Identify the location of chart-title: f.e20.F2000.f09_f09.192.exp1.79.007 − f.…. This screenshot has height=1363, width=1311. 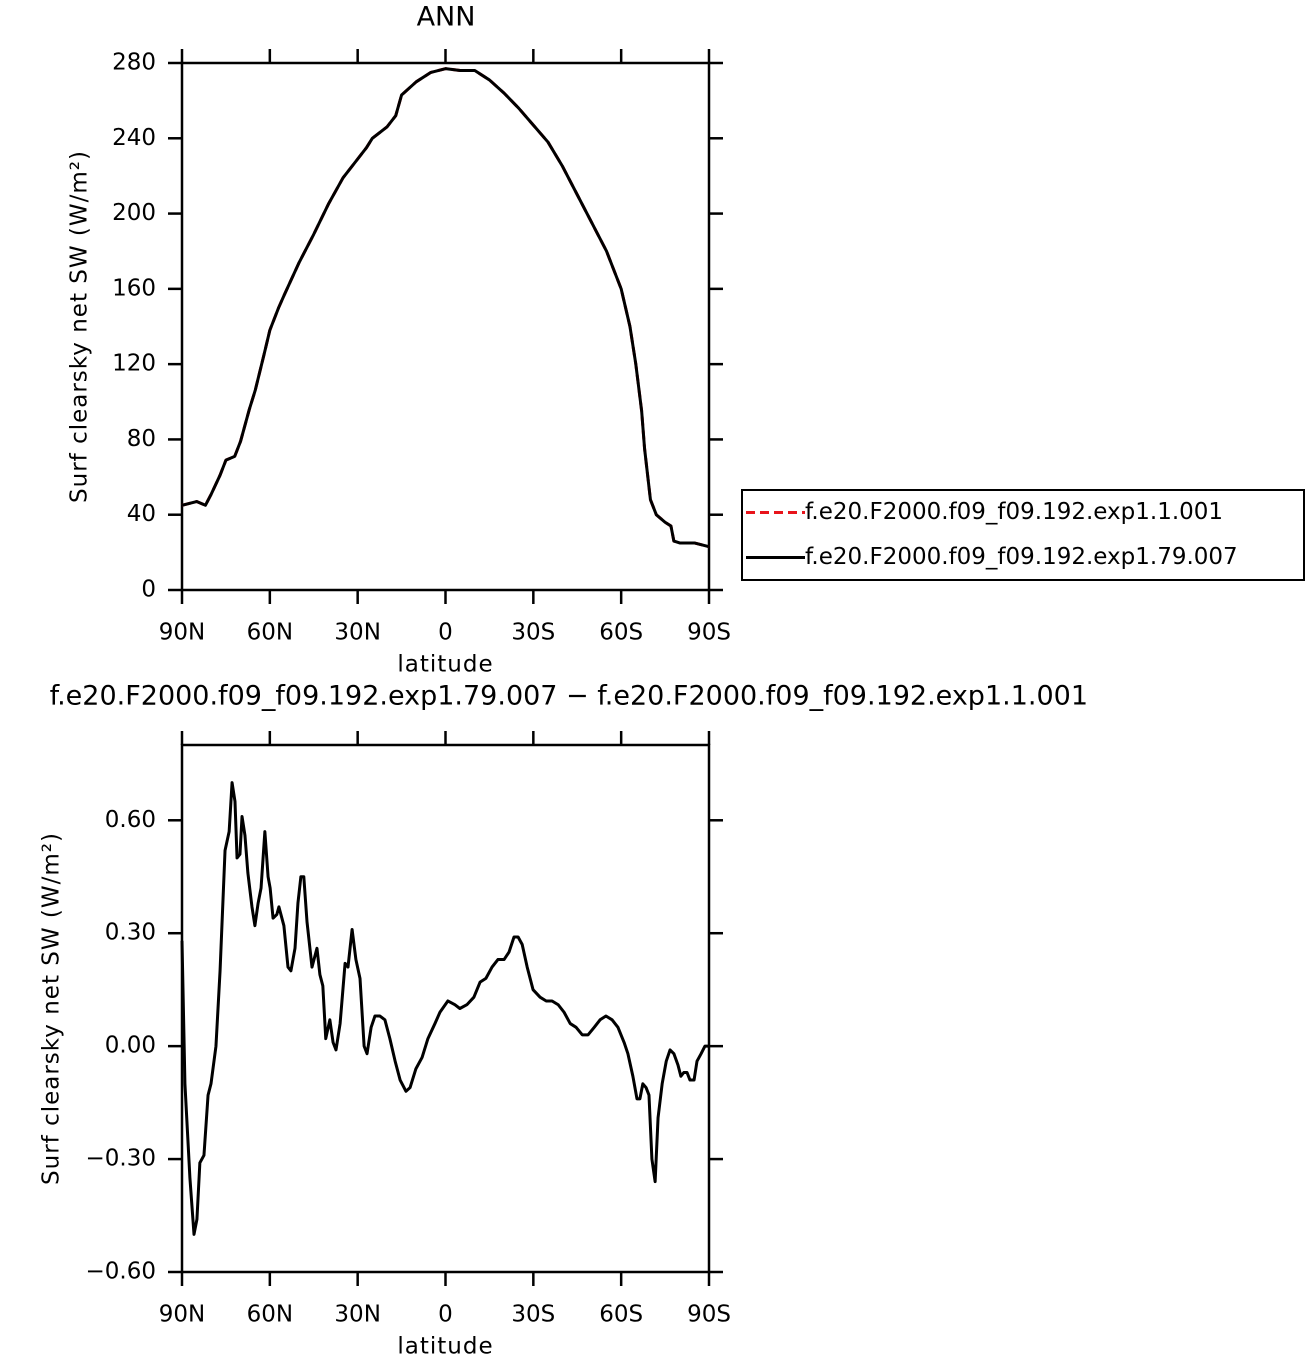
(569, 696).